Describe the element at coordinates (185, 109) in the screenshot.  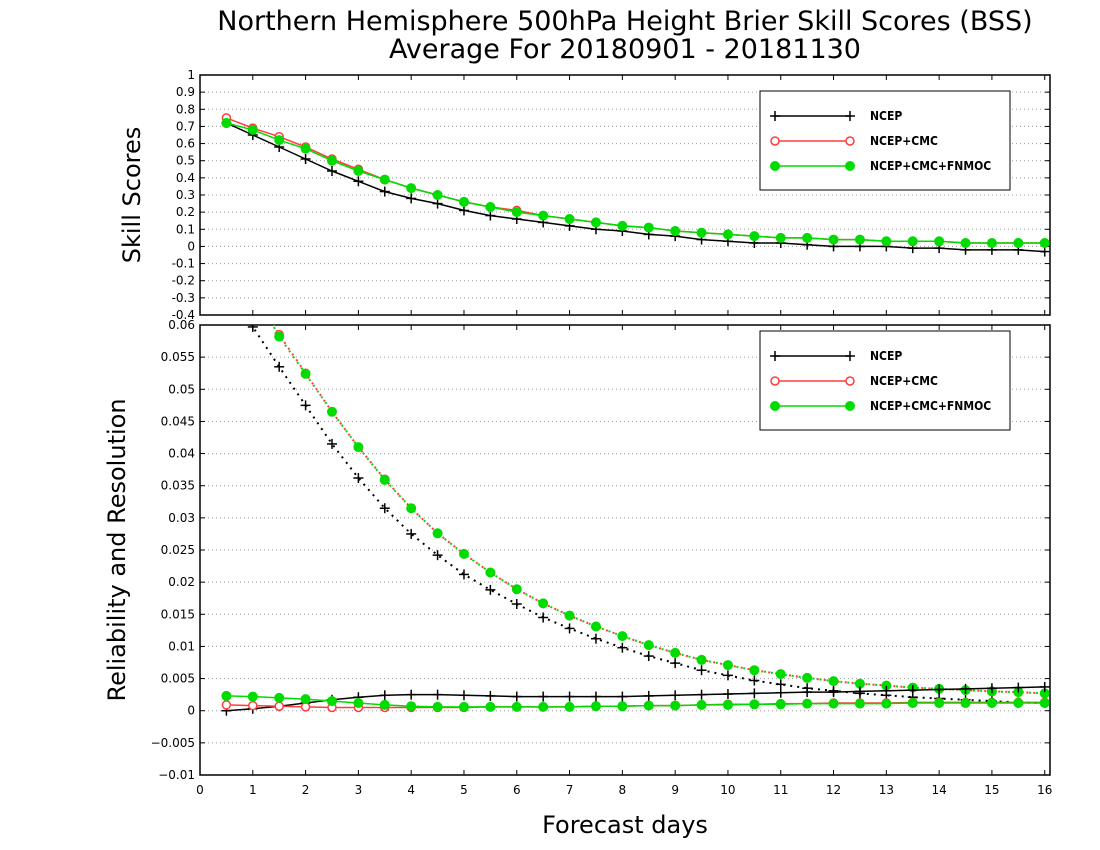
I see `y-tick-label: 0.8` at that location.